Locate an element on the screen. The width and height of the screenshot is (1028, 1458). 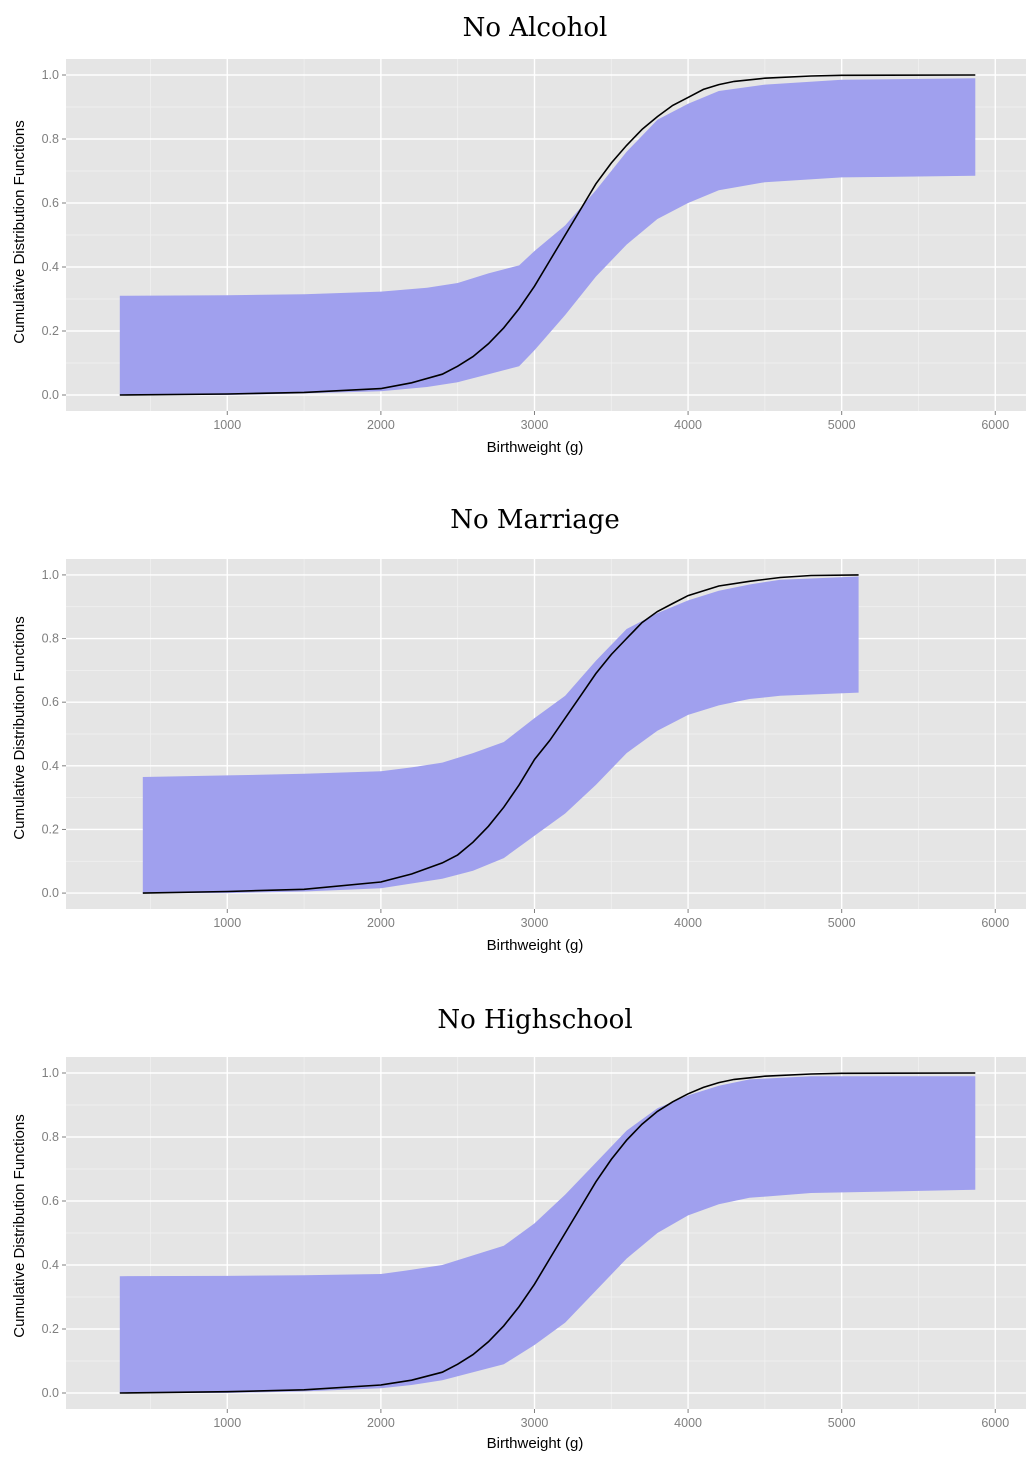
chart-title: No Marriage is located at coordinates (535, 520).